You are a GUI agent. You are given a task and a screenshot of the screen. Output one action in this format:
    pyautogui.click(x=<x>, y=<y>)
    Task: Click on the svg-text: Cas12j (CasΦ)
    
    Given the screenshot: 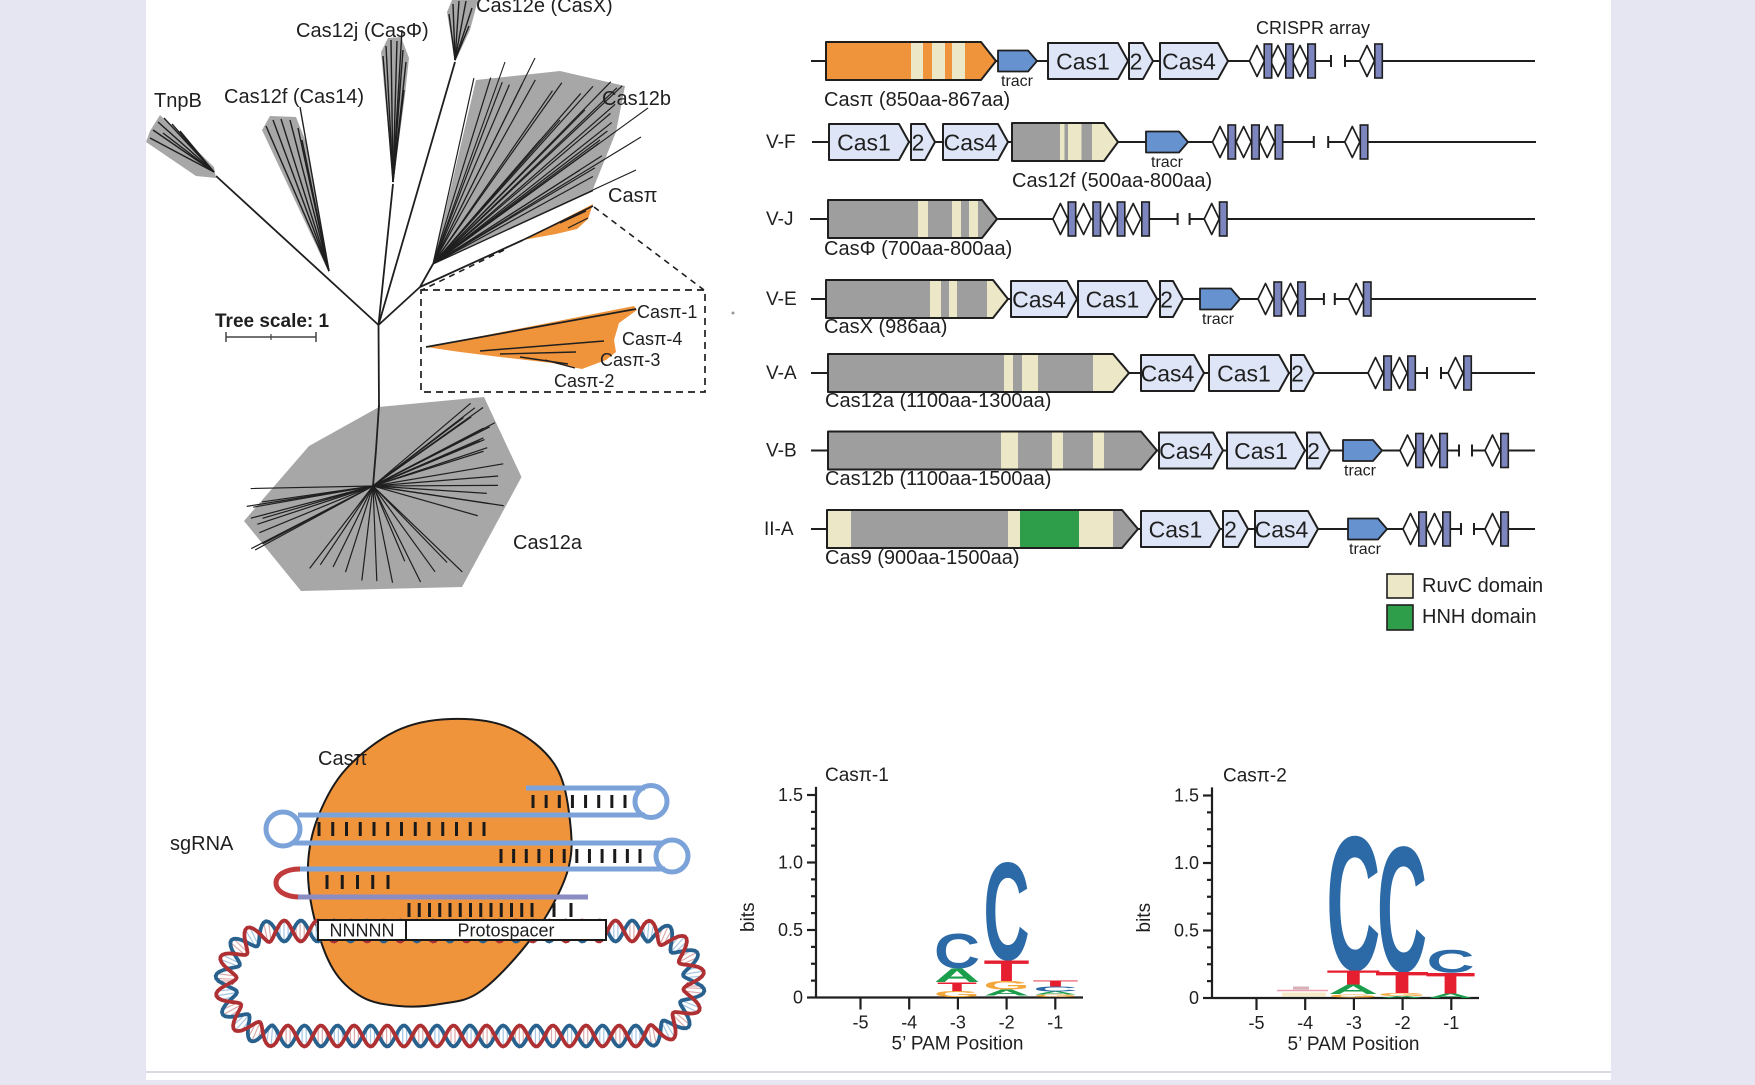 What is the action you would take?
    pyautogui.click(x=362, y=31)
    